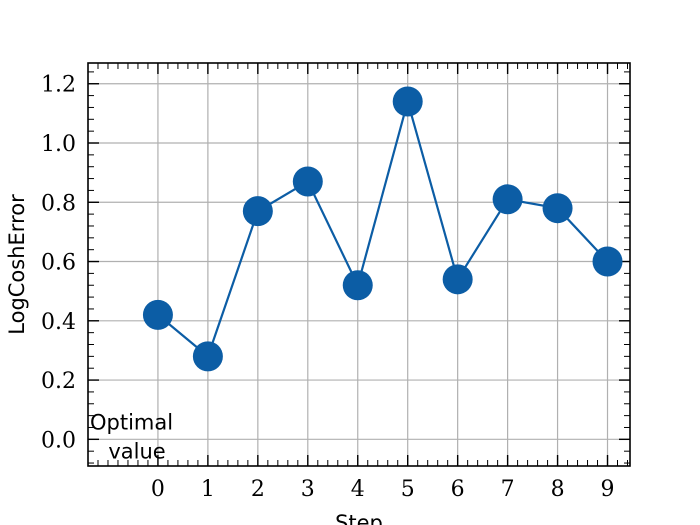  Describe the element at coordinates (58, 381) in the screenshot. I see `y-tick-label: 0.2` at that location.